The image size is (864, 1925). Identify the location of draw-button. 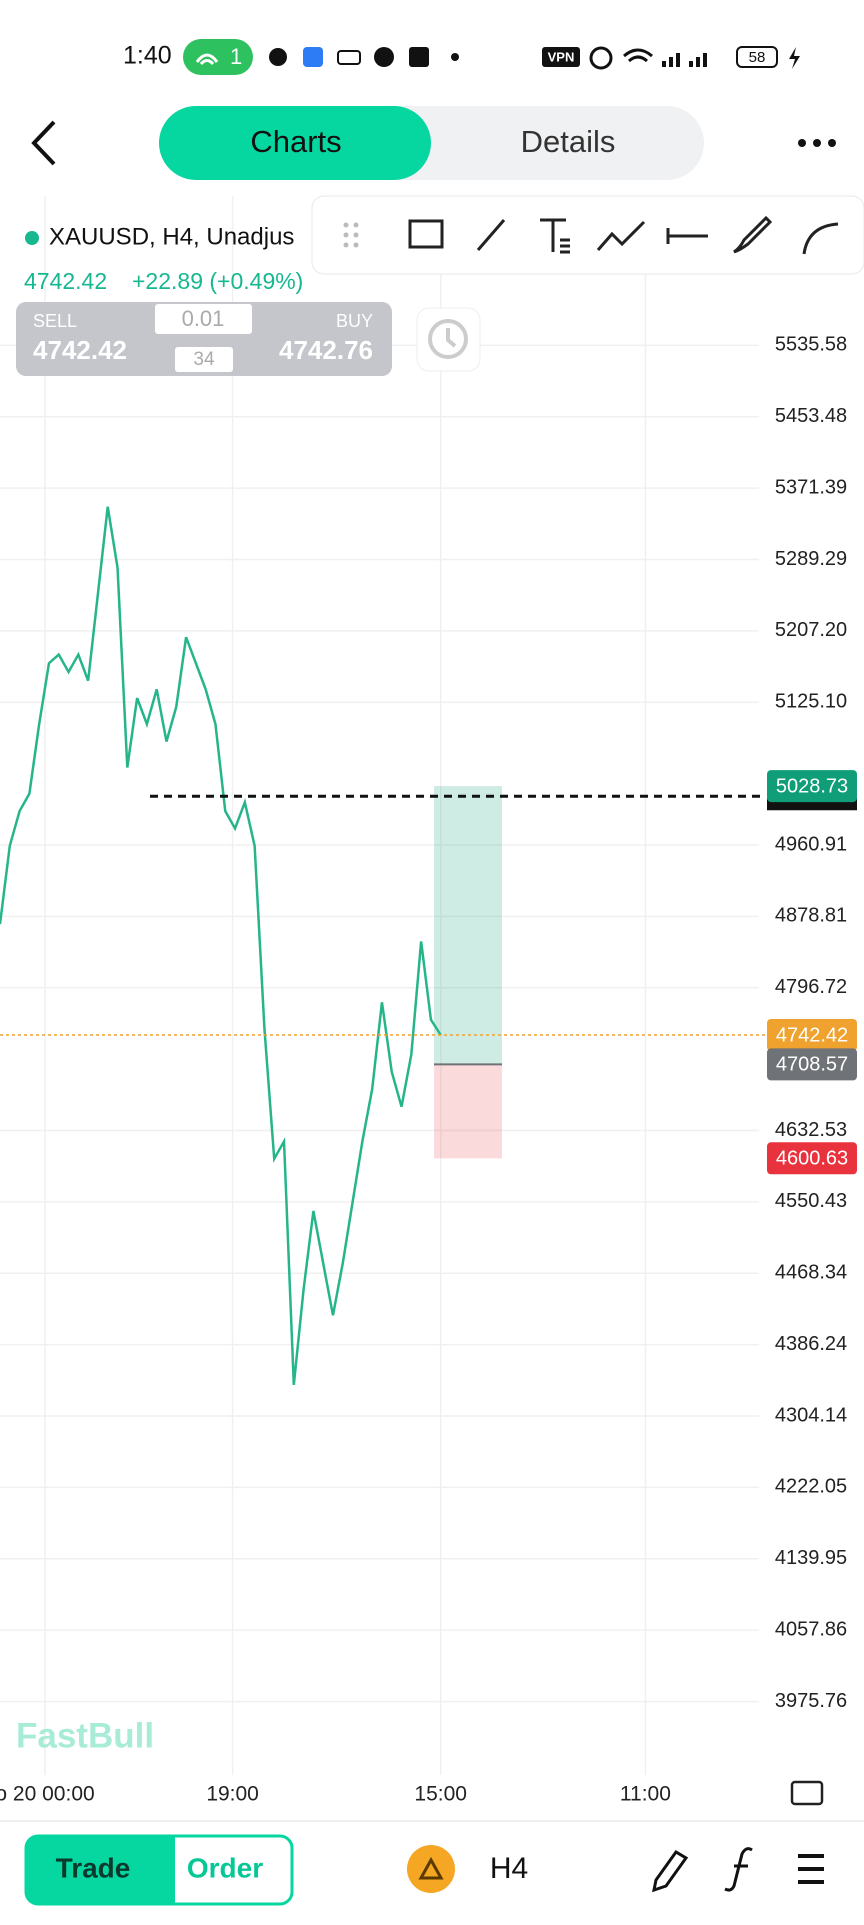
(670, 1871).